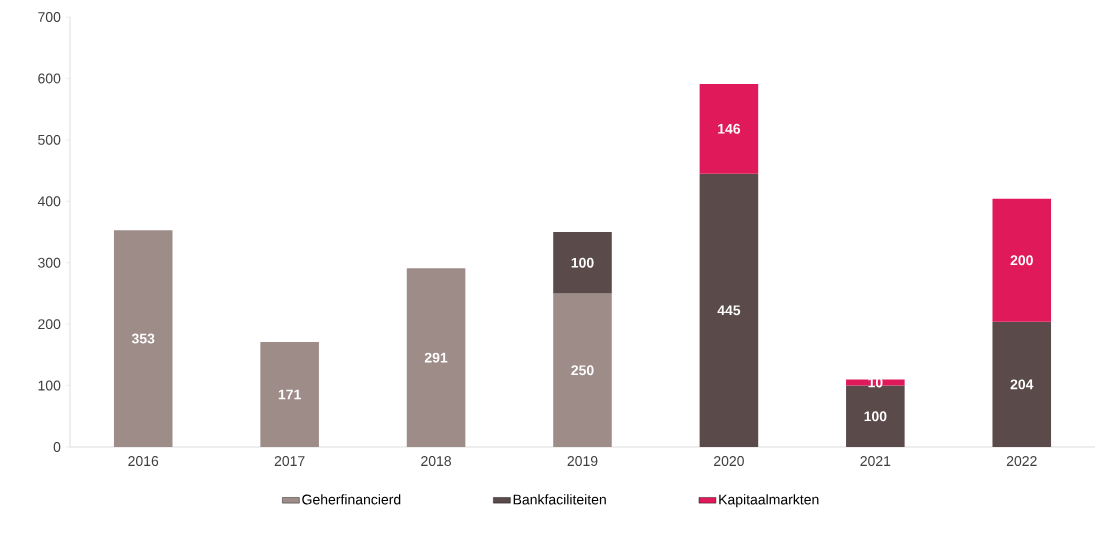  What do you see at coordinates (49, 324) in the screenshot?
I see `y-tick-label: 200` at bounding box center [49, 324].